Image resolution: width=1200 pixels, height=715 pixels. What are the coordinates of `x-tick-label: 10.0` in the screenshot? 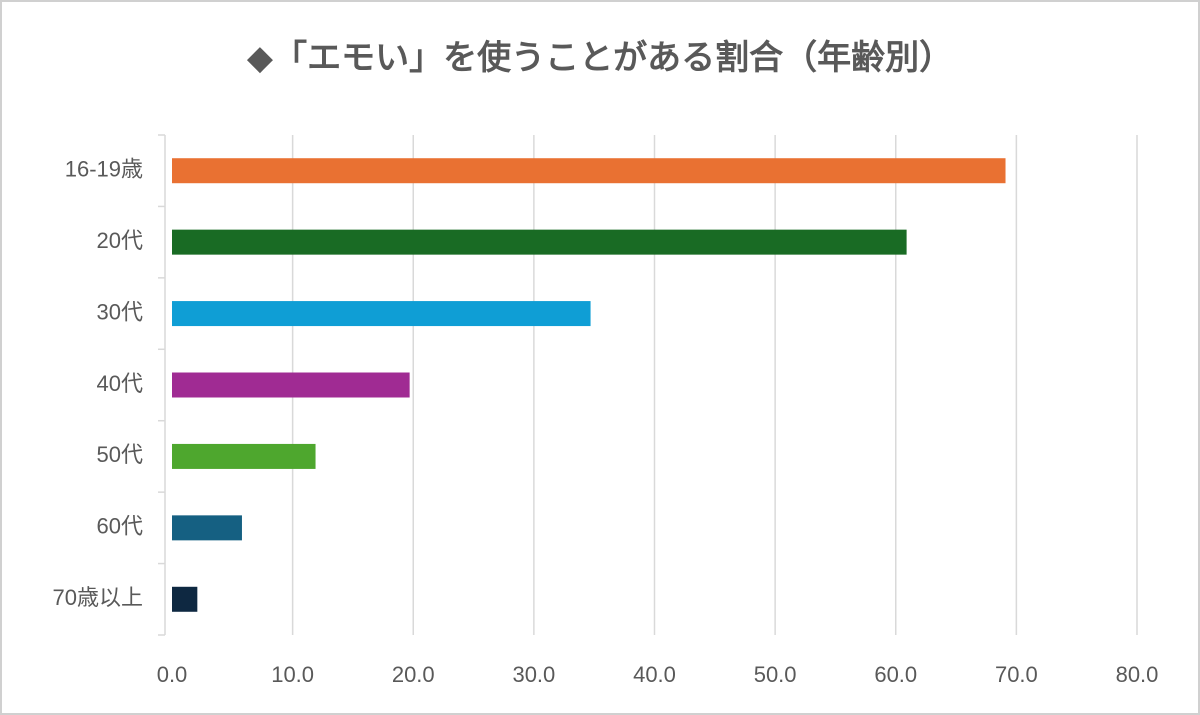 It's located at (292, 674).